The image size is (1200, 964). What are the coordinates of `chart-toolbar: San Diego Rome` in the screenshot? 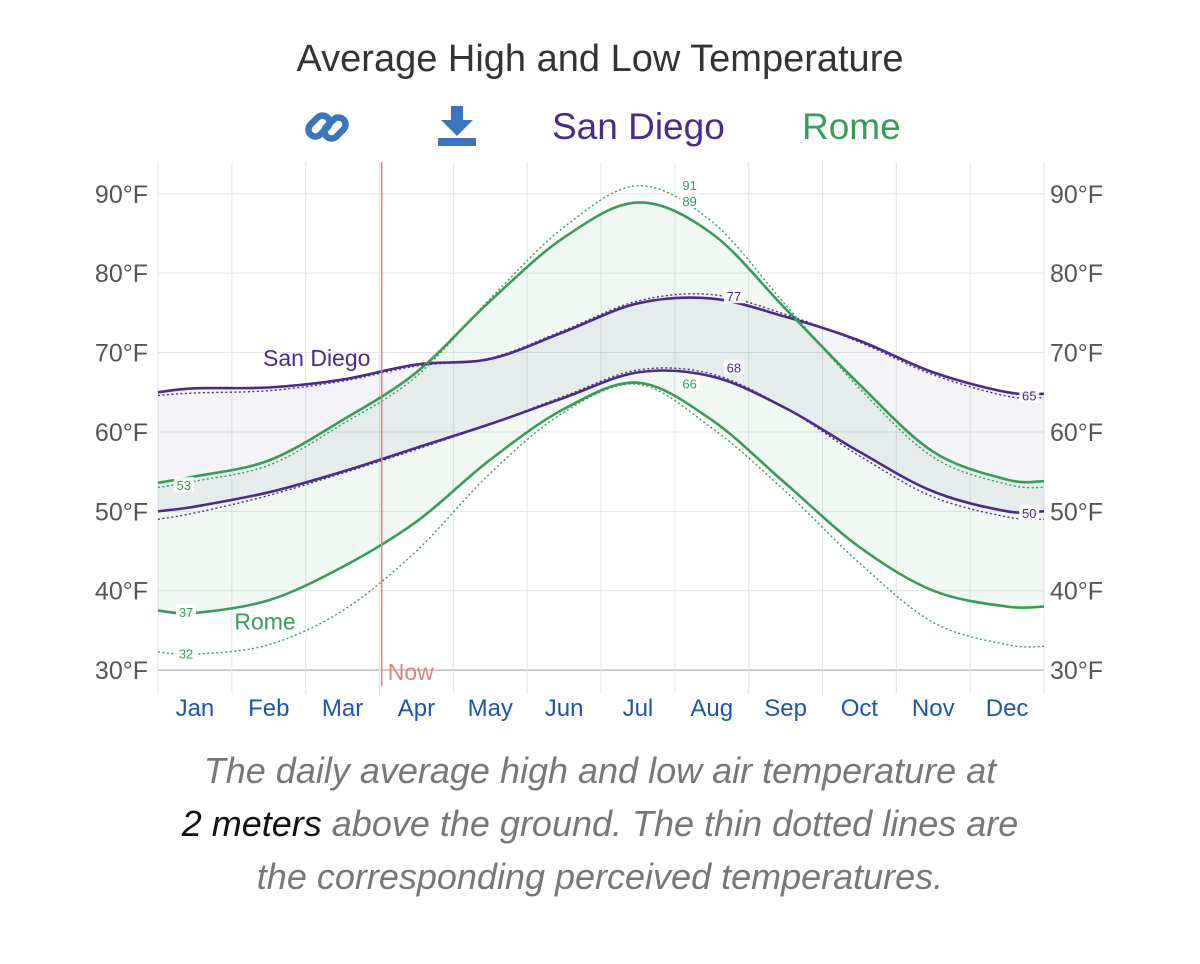 It's located at (600, 129).